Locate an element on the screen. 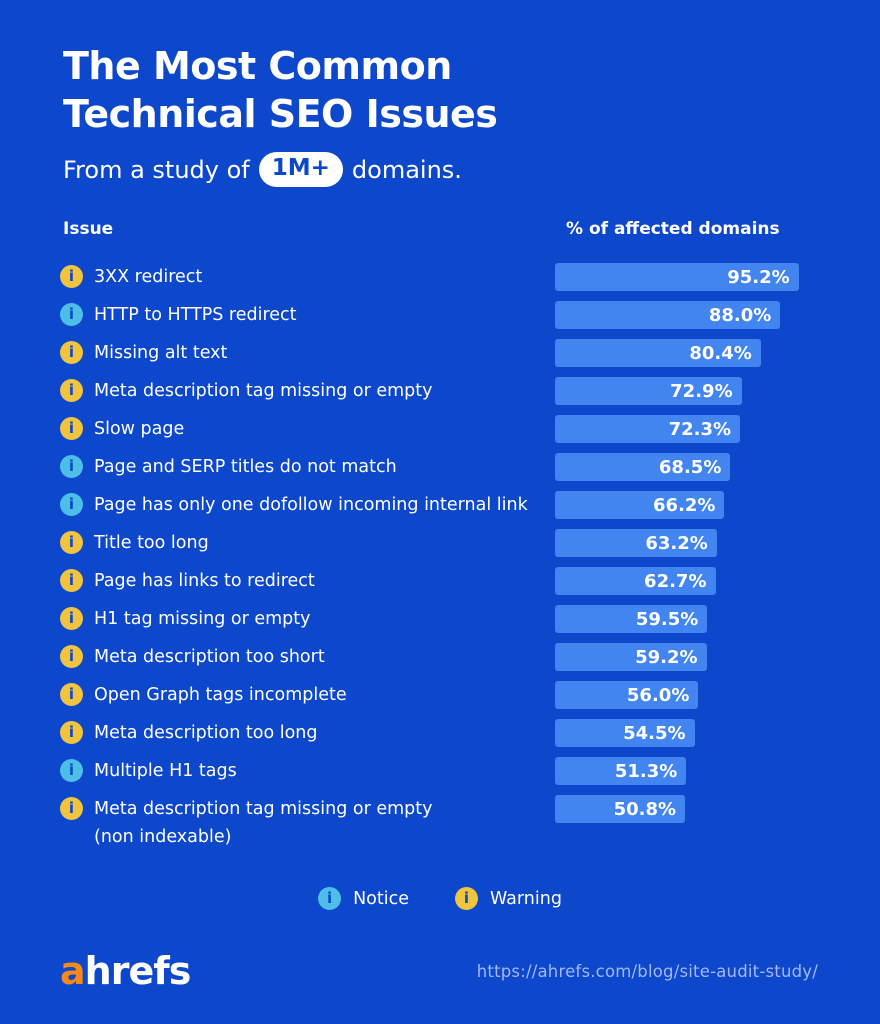  bar: 63.2% is located at coordinates (636, 543).